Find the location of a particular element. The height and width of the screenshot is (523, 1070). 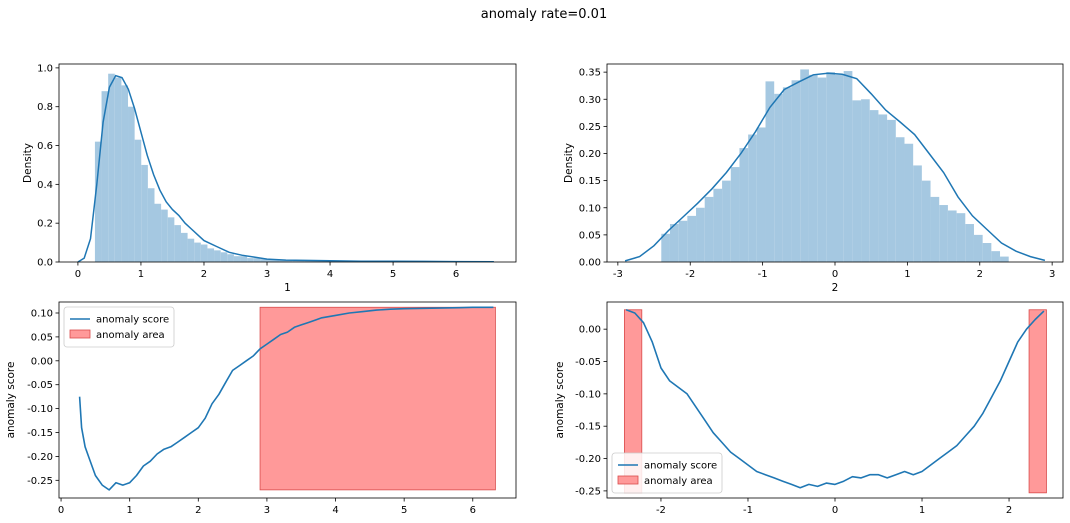

legend-area-swatch is located at coordinates (628, 480).